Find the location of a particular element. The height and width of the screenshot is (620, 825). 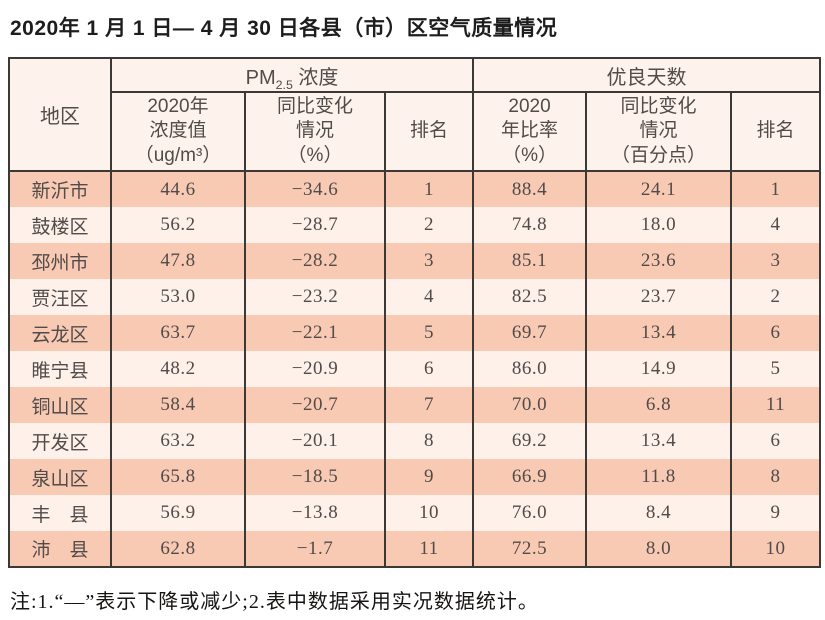

header-gooddays-ratio: 2020 年比率 （%） is located at coordinates (530, 131).